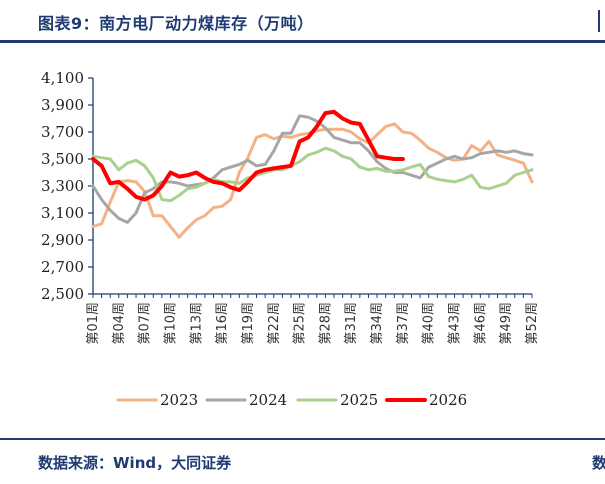  I want to click on x-tick-label: 第10周, so click(170, 323).